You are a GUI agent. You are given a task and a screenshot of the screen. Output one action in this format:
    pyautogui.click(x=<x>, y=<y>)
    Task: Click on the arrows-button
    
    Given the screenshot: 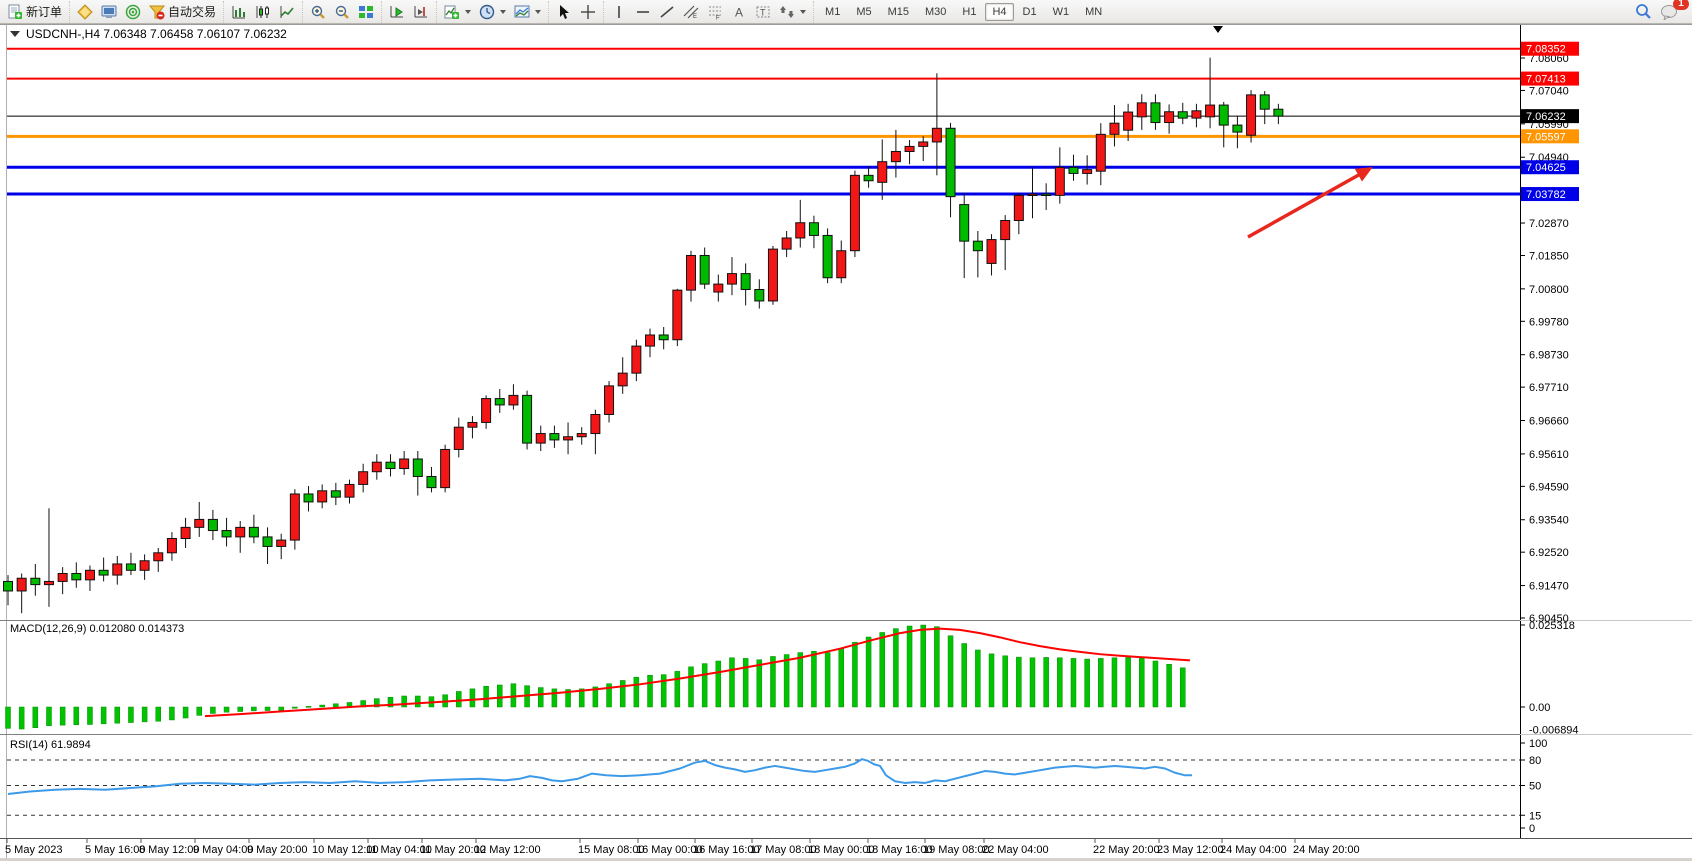 What is the action you would take?
    pyautogui.click(x=792, y=12)
    